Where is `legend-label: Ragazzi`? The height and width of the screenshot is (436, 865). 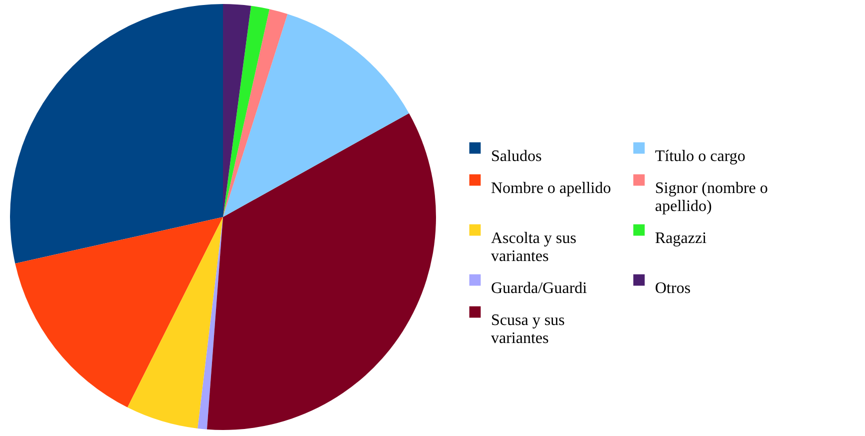
legend-label: Ragazzi is located at coordinates (681, 238).